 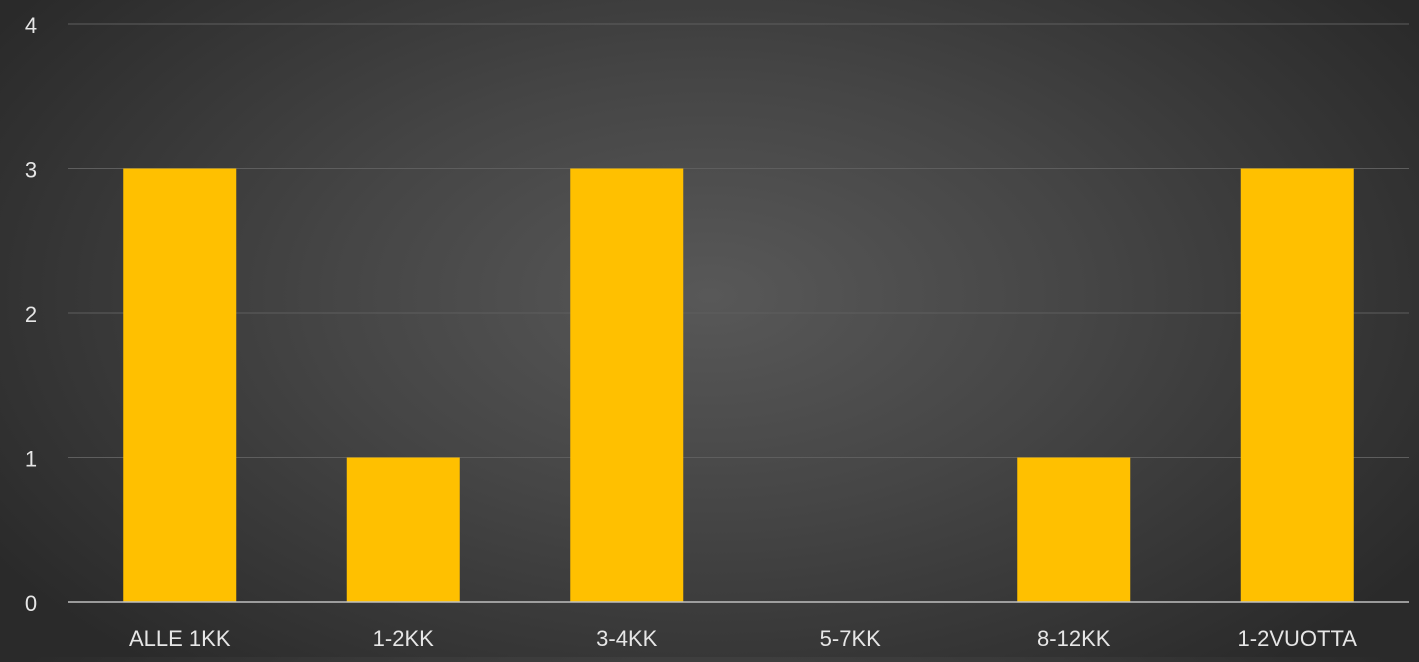 I want to click on x-tick-label-4: 8-12KK, so click(x=1074, y=638).